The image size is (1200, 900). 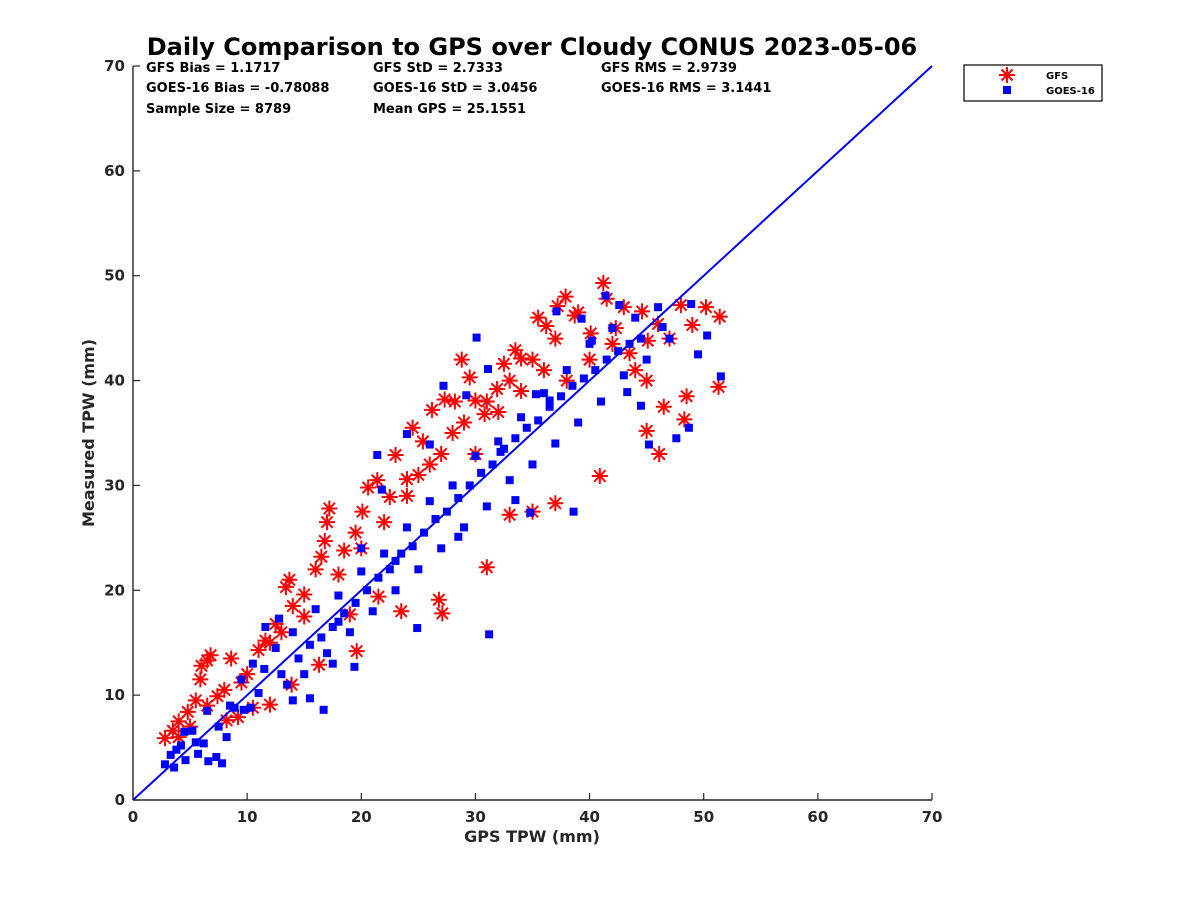 I want to click on stat-mean-gps: Mean GPS = 25.1551, so click(x=449, y=109).